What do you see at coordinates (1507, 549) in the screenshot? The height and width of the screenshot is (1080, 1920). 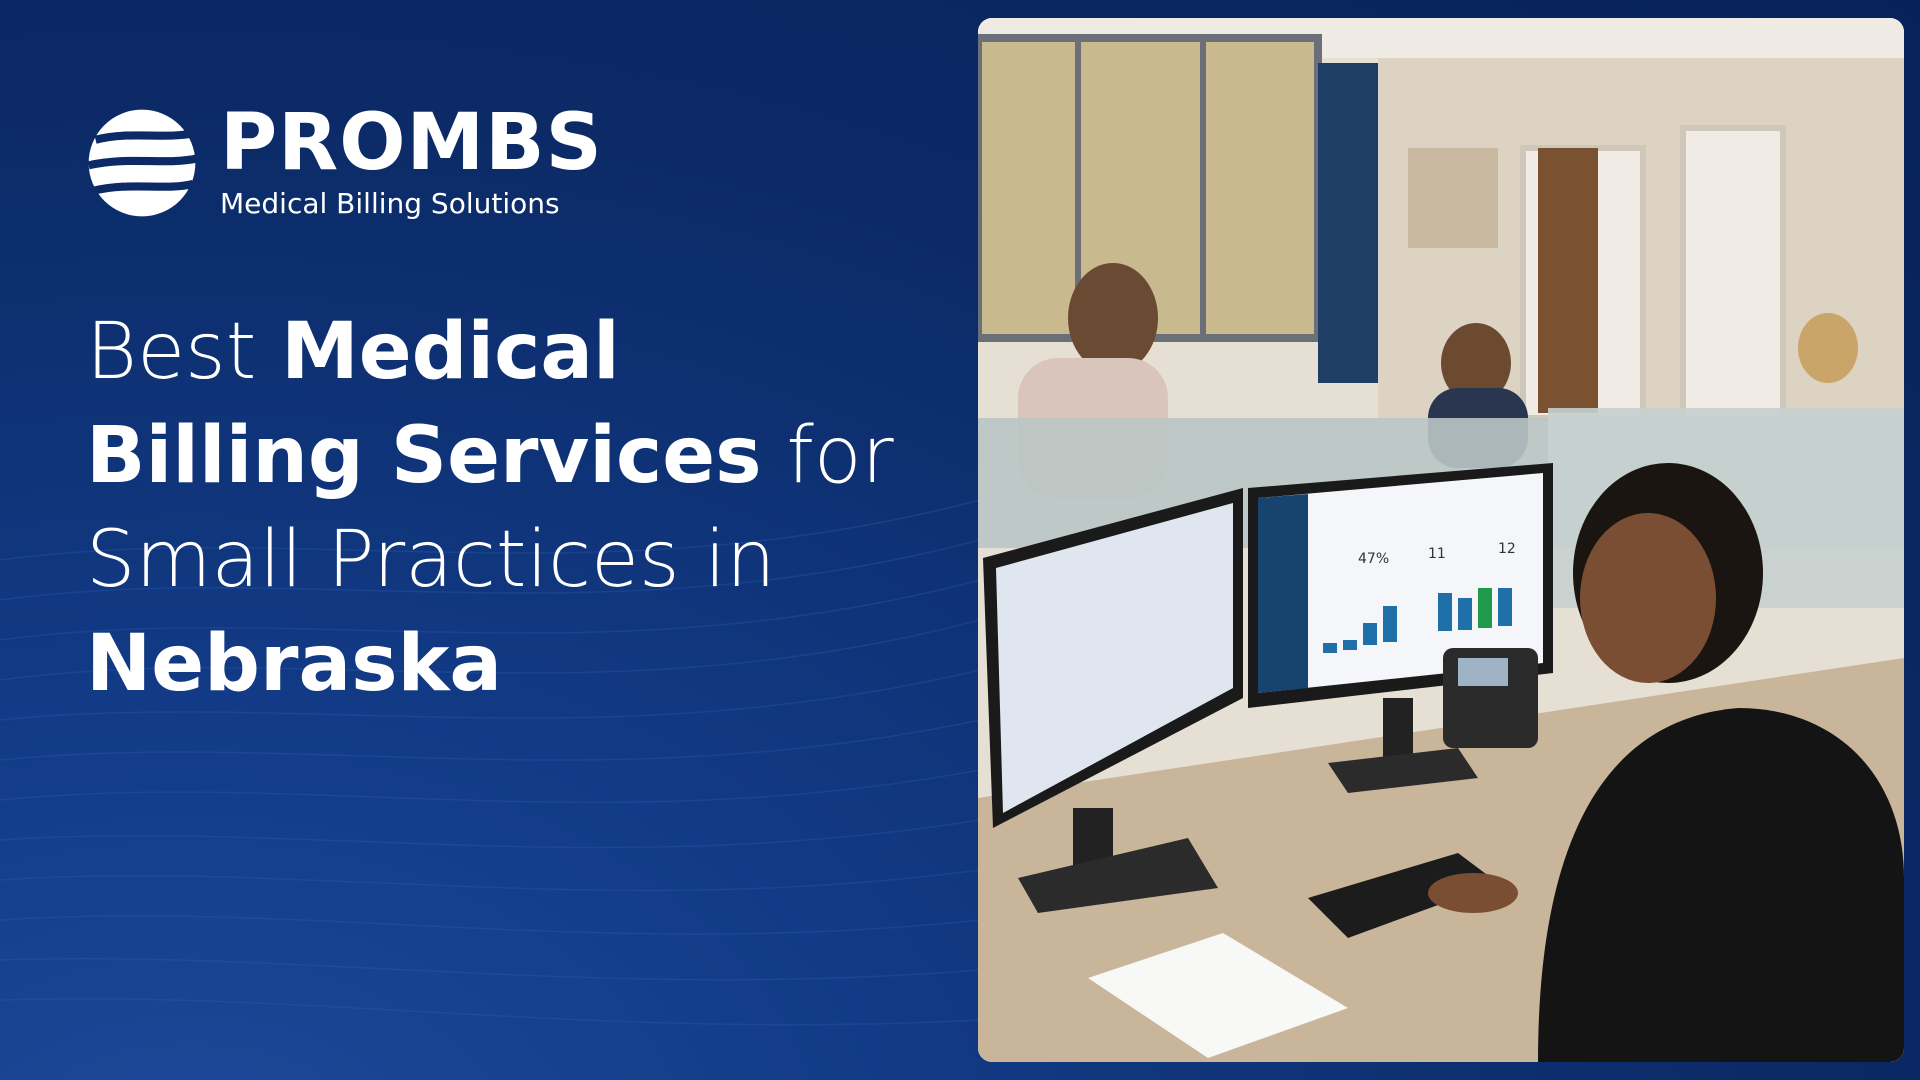 I see `dashboard-stat-3: 12` at bounding box center [1507, 549].